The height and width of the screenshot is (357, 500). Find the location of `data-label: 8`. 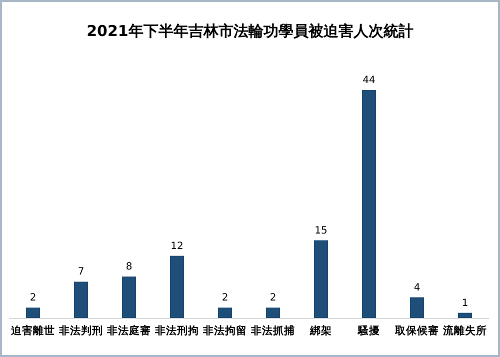

data-label: 8 is located at coordinates (129, 267).